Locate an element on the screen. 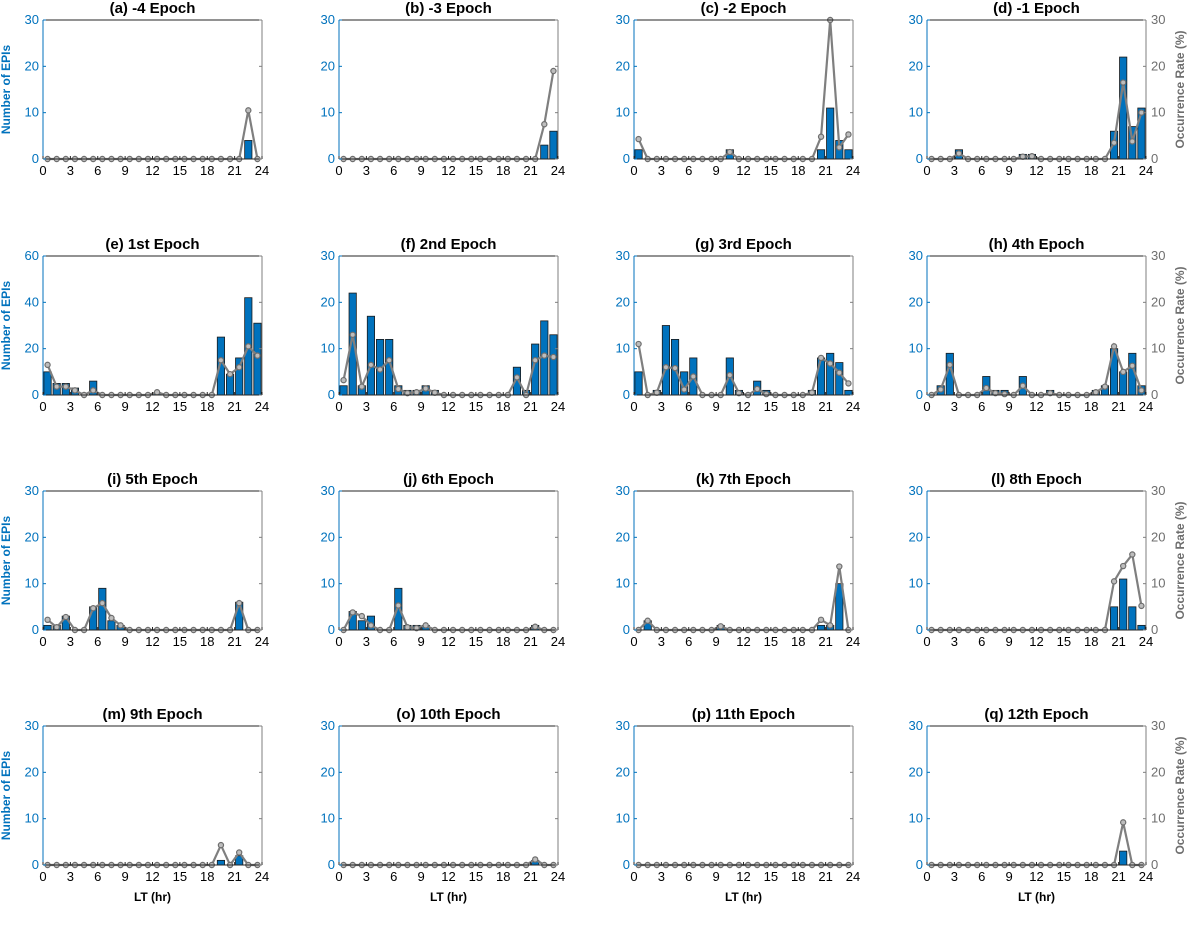 This screenshot has width=1200, height=937. panel-title: (a) -4 Epoch is located at coordinates (153, 8).